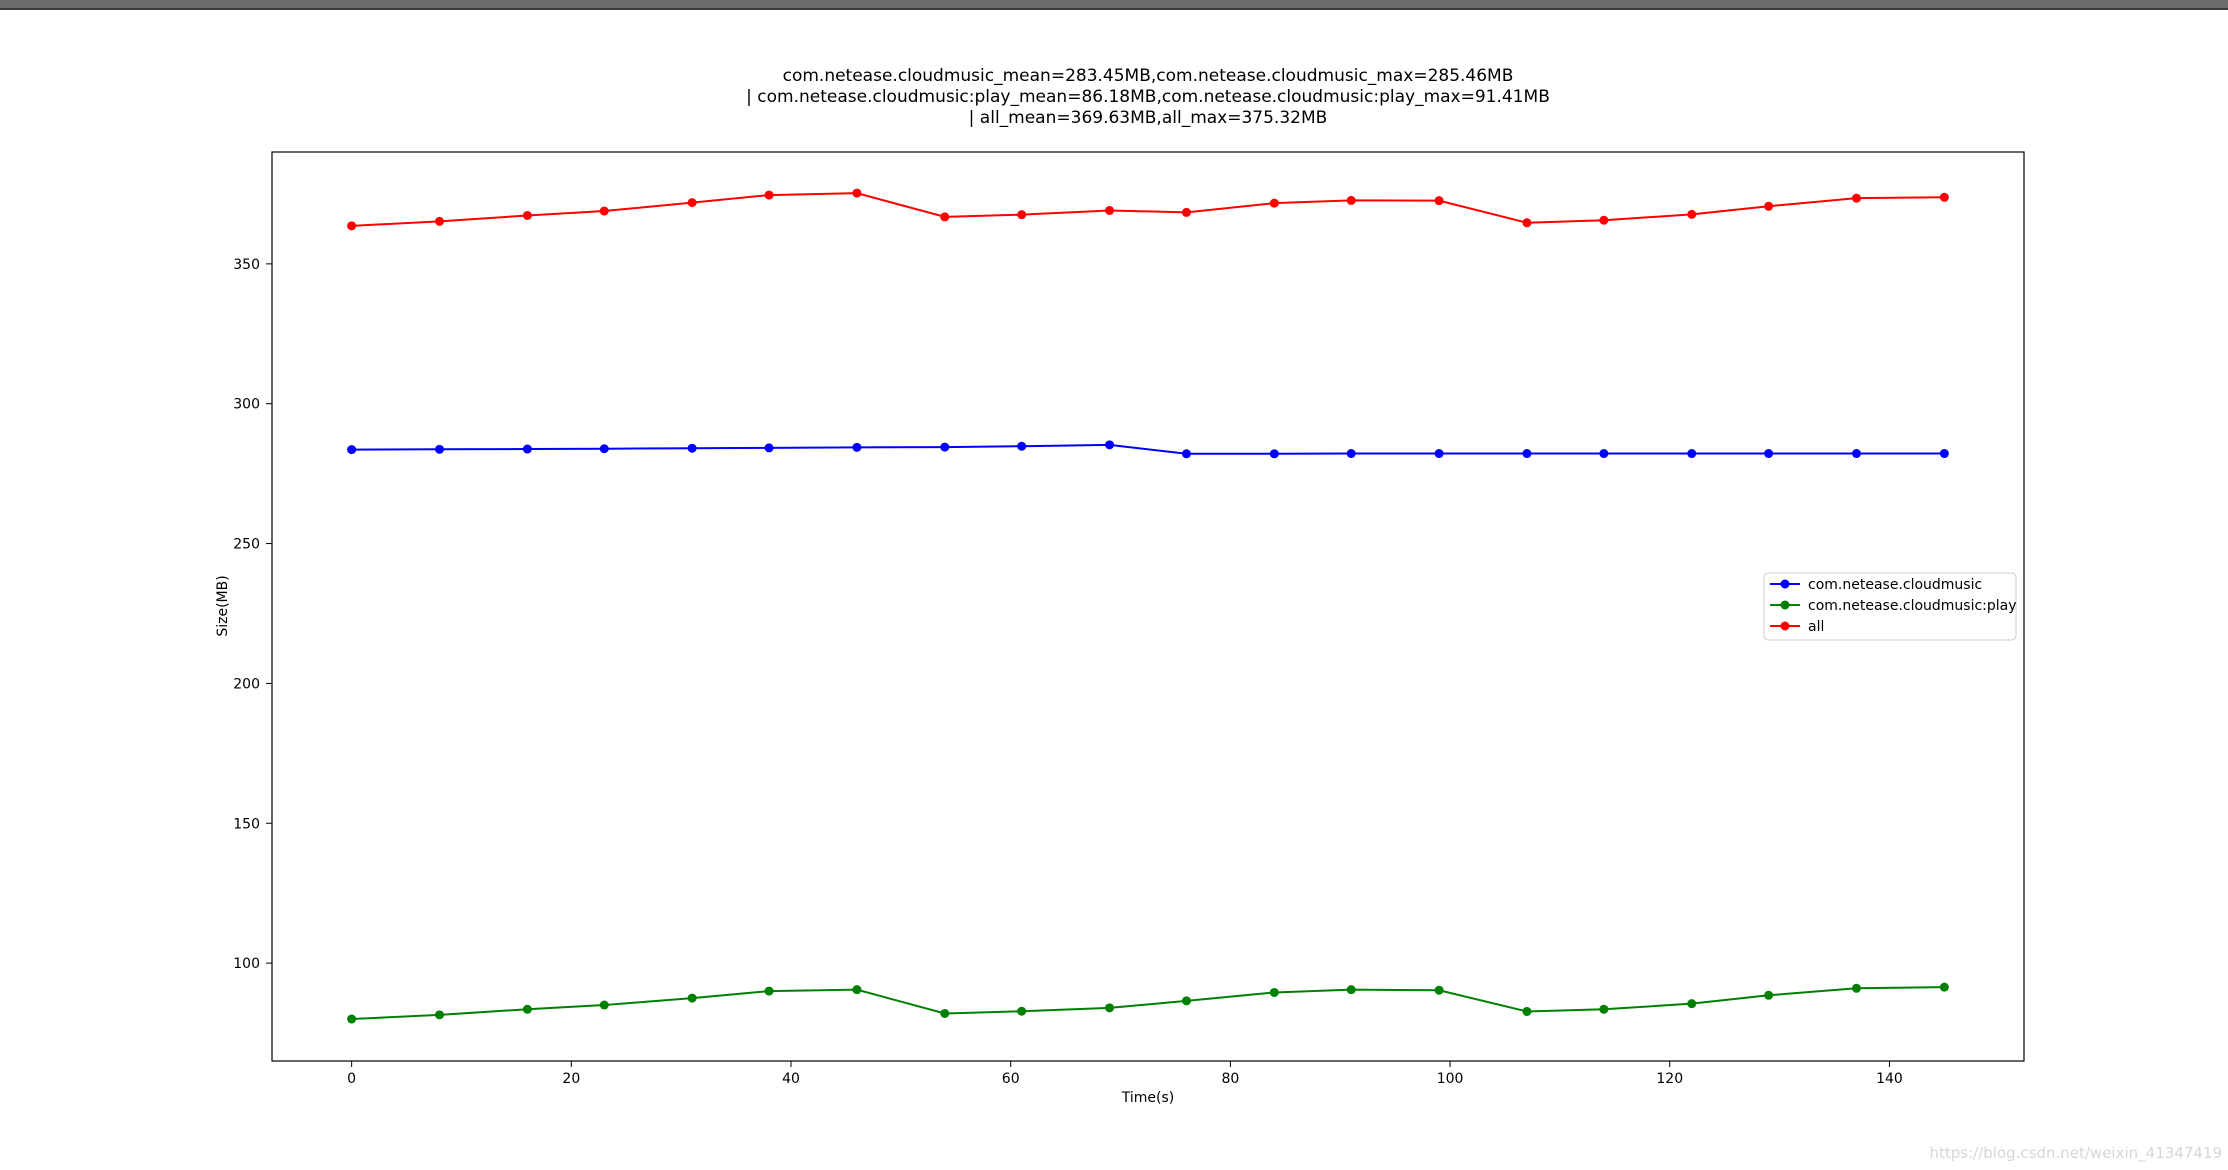 Image resolution: width=2228 pixels, height=1170 pixels. What do you see at coordinates (351, 1079) in the screenshot?
I see `x-tick-label: 0` at bounding box center [351, 1079].